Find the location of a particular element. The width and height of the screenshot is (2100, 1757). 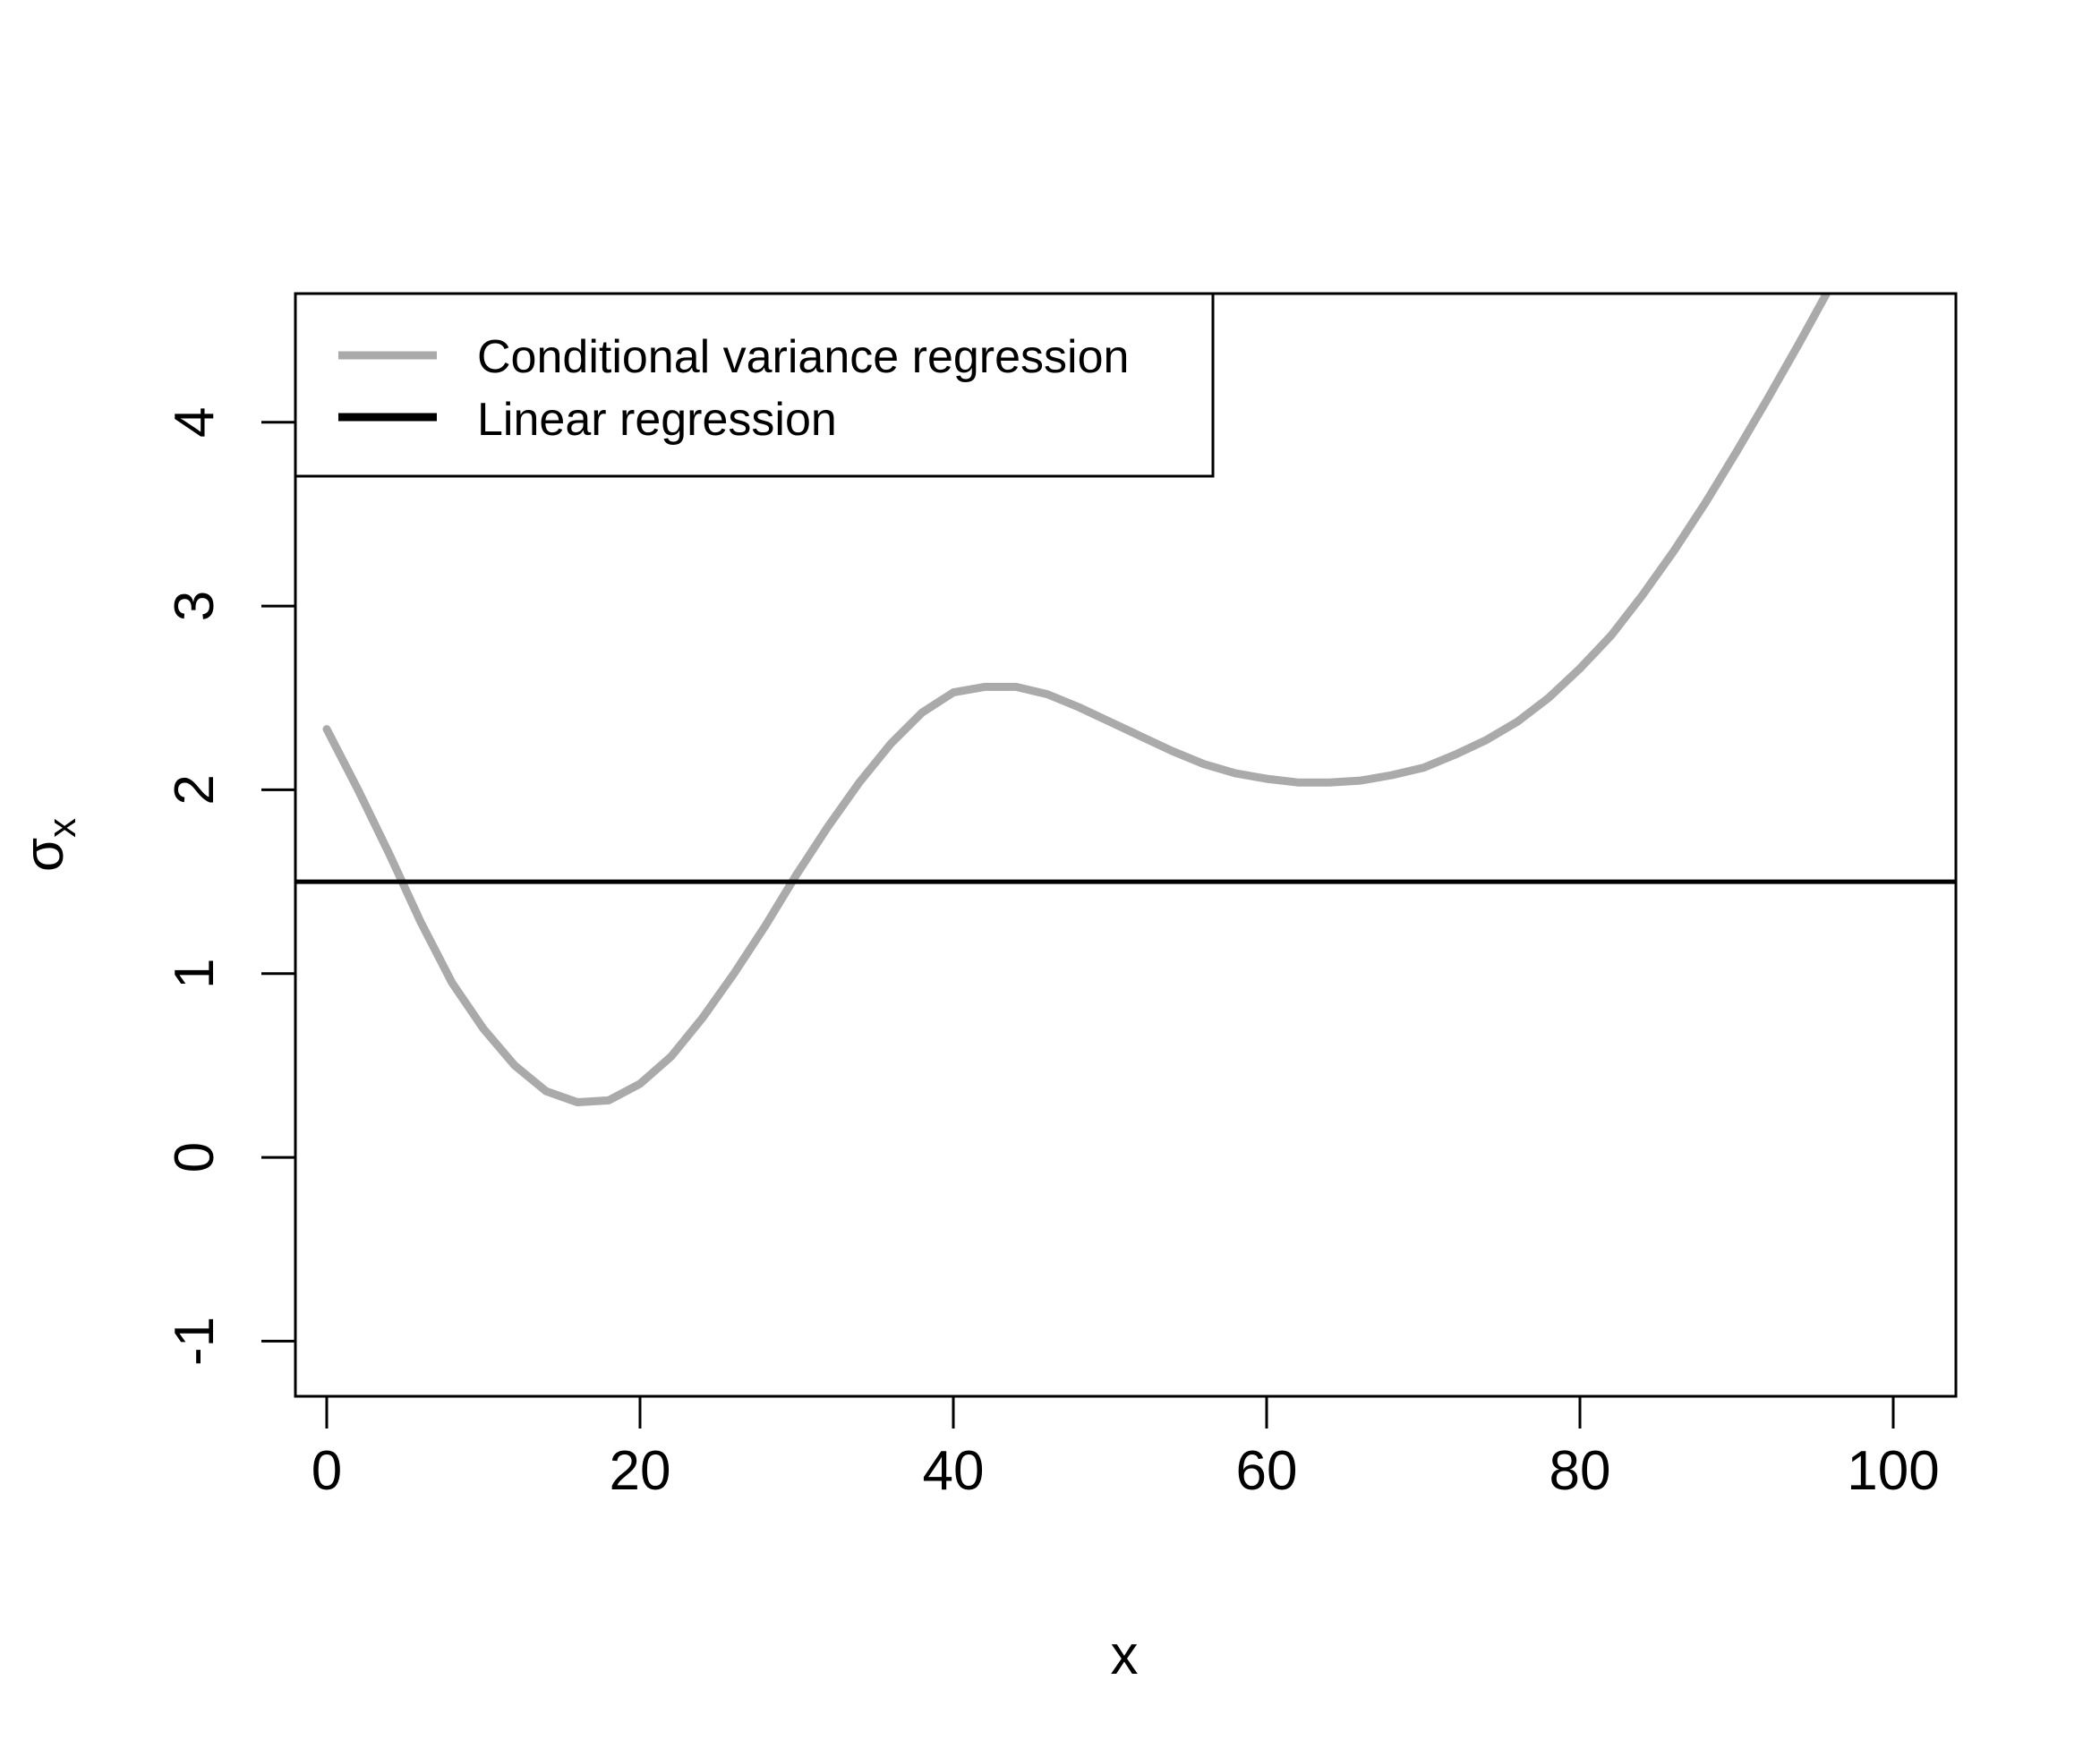

x-tick-label: 100 is located at coordinates (1893, 1471).